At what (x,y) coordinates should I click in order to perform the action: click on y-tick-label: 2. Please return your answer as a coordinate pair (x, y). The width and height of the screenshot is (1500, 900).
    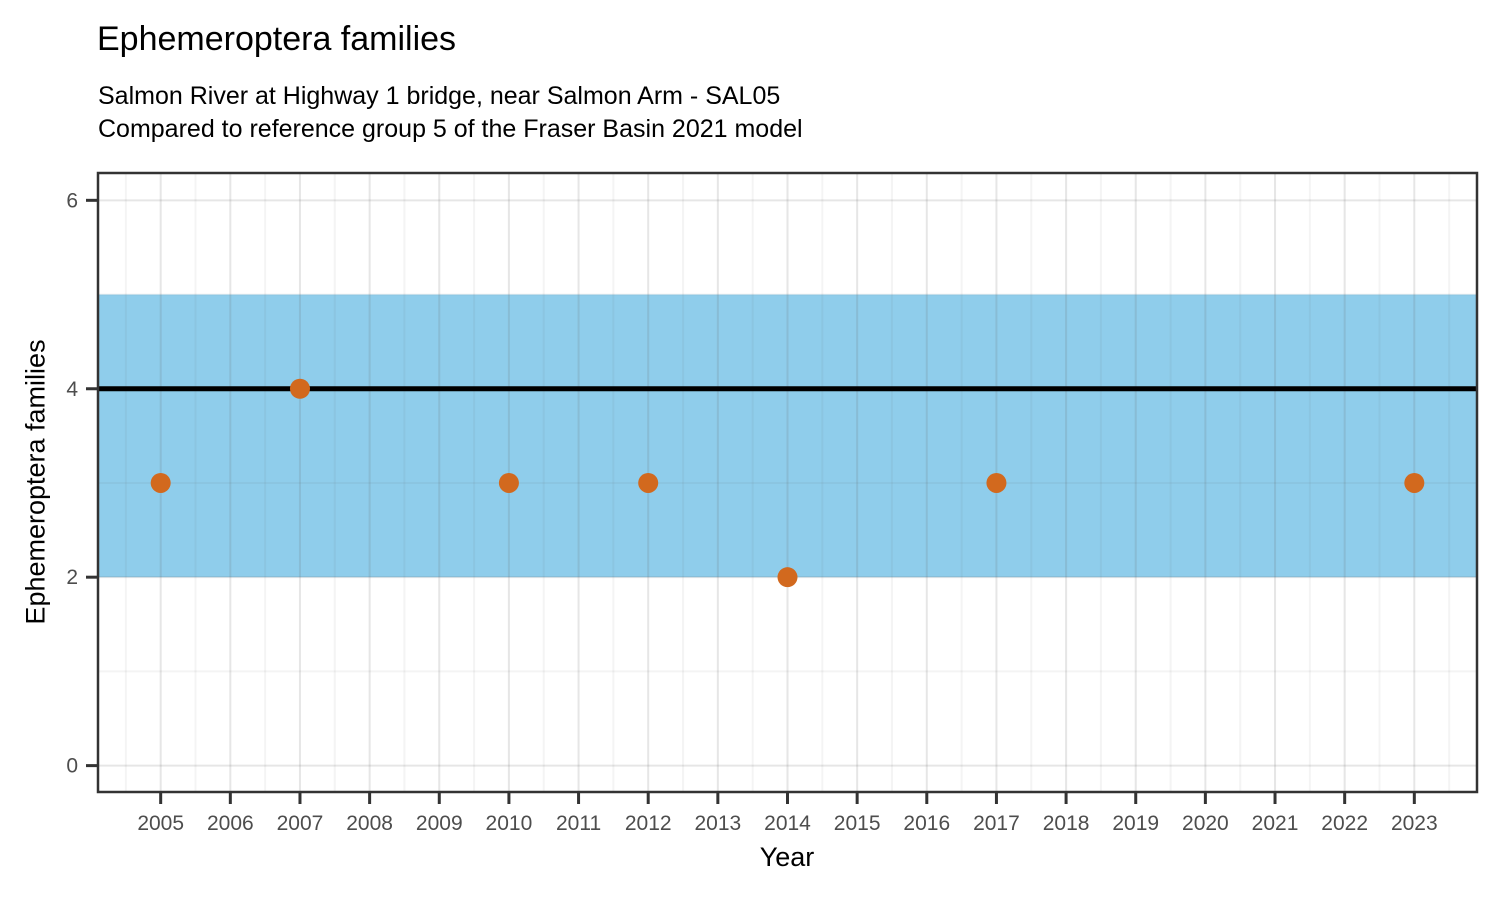
    Looking at the image, I should click on (72, 577).